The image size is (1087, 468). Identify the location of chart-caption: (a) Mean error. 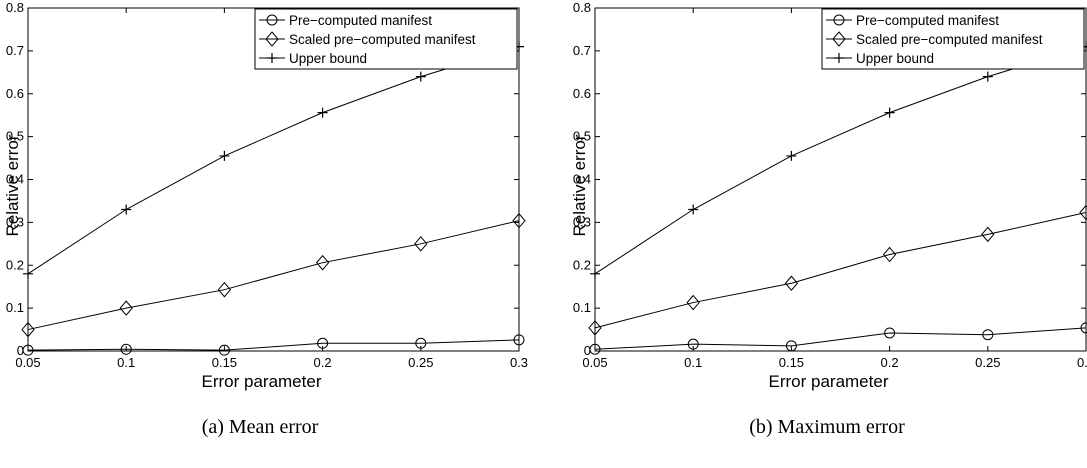
(260, 427).